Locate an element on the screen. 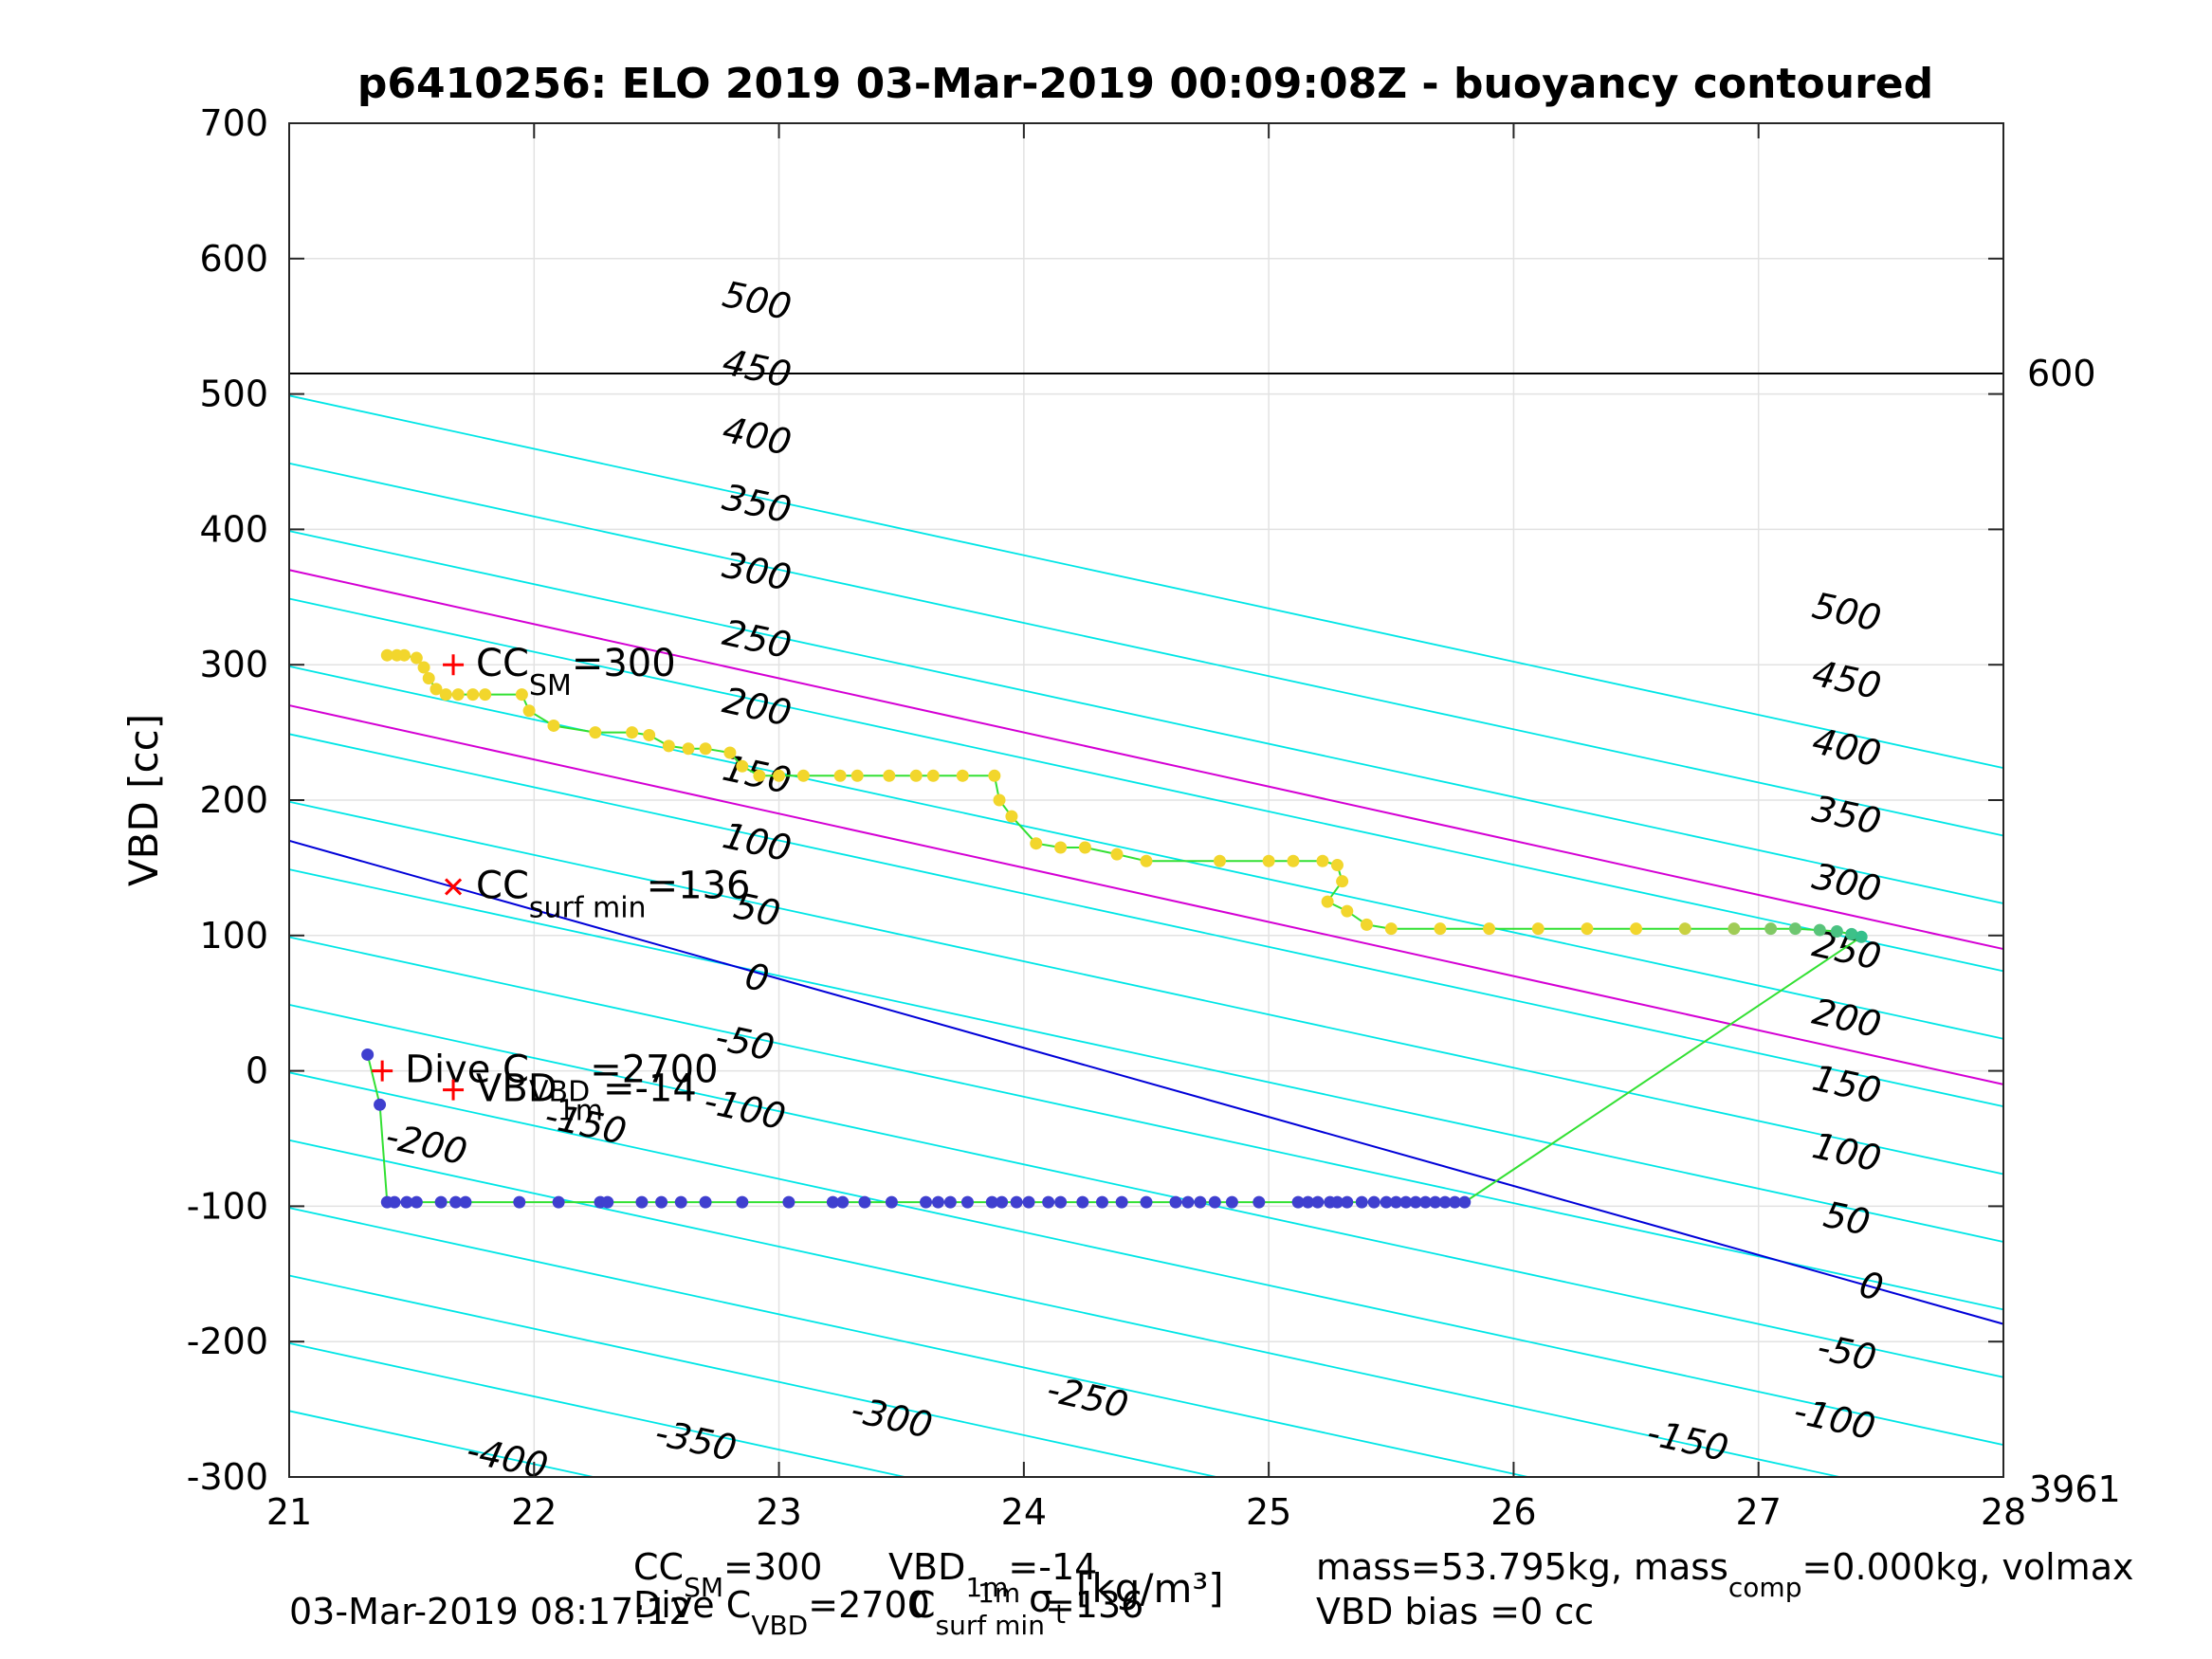 This screenshot has height=1659, width=2212. y-tick-label-1: -200 is located at coordinates (227, 1341).